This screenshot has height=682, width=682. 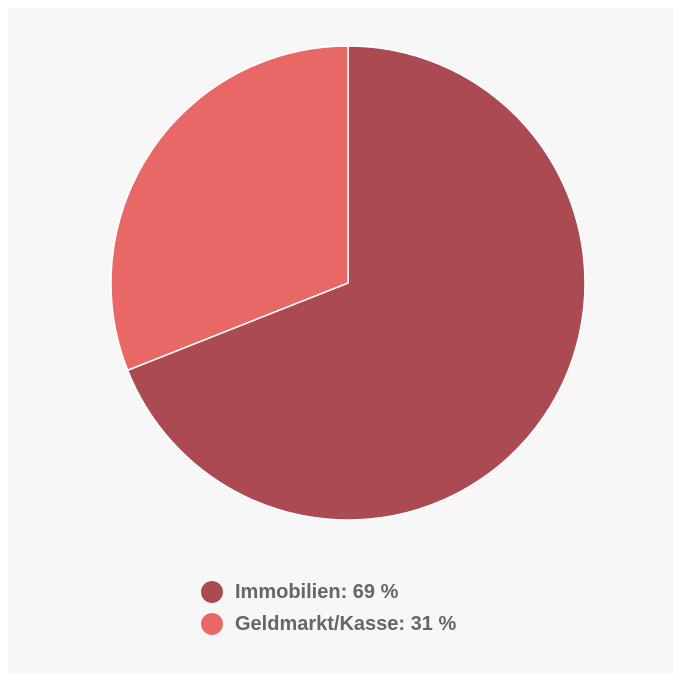 I want to click on legend-item-geldmarkt-kasse: Geldmarkt/Kasse: 31 %, so click(x=328, y=624).